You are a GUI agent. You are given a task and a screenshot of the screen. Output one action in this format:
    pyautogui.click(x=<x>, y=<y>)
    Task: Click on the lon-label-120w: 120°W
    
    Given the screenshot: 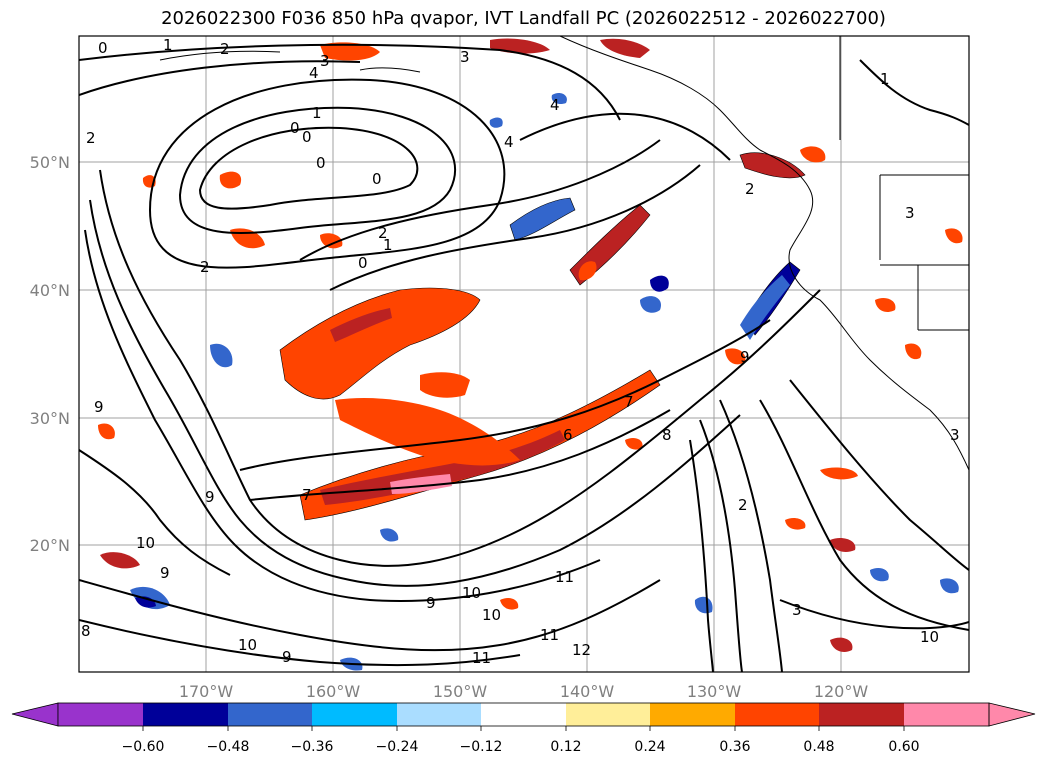 What is the action you would take?
    pyautogui.click(x=841, y=691)
    